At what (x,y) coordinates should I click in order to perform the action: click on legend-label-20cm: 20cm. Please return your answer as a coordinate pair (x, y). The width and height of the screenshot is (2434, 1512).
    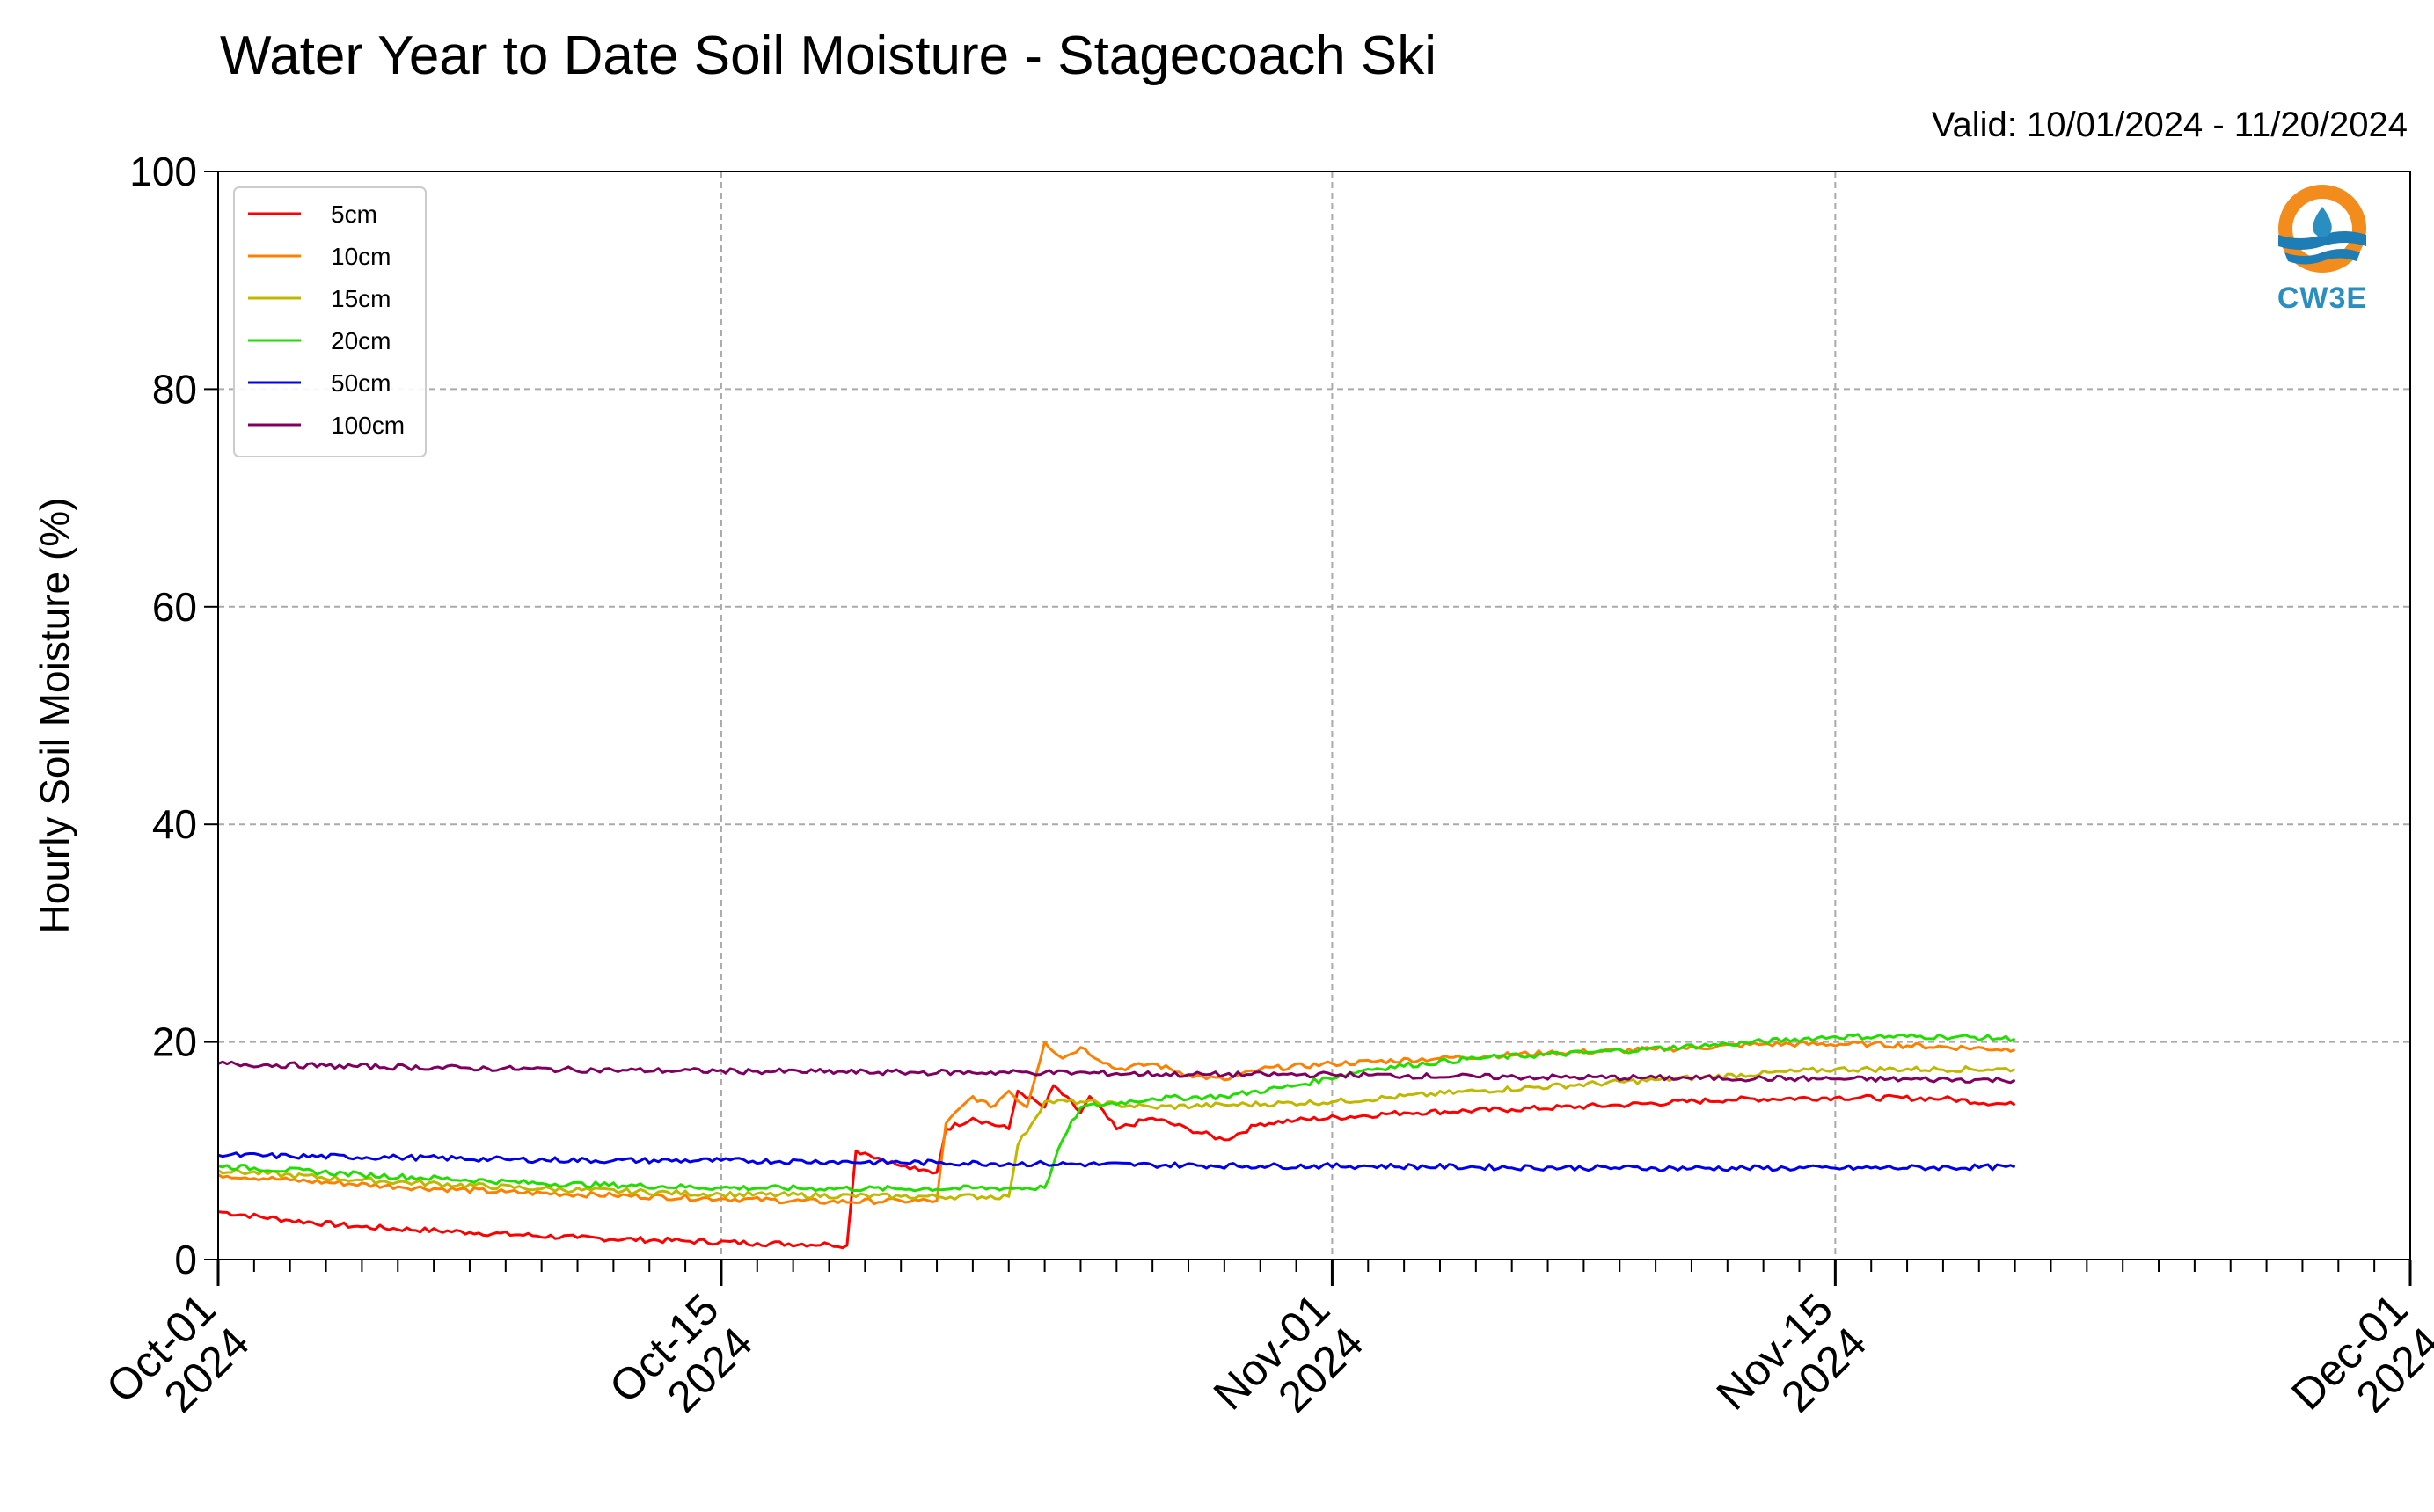
    Looking at the image, I should click on (361, 340).